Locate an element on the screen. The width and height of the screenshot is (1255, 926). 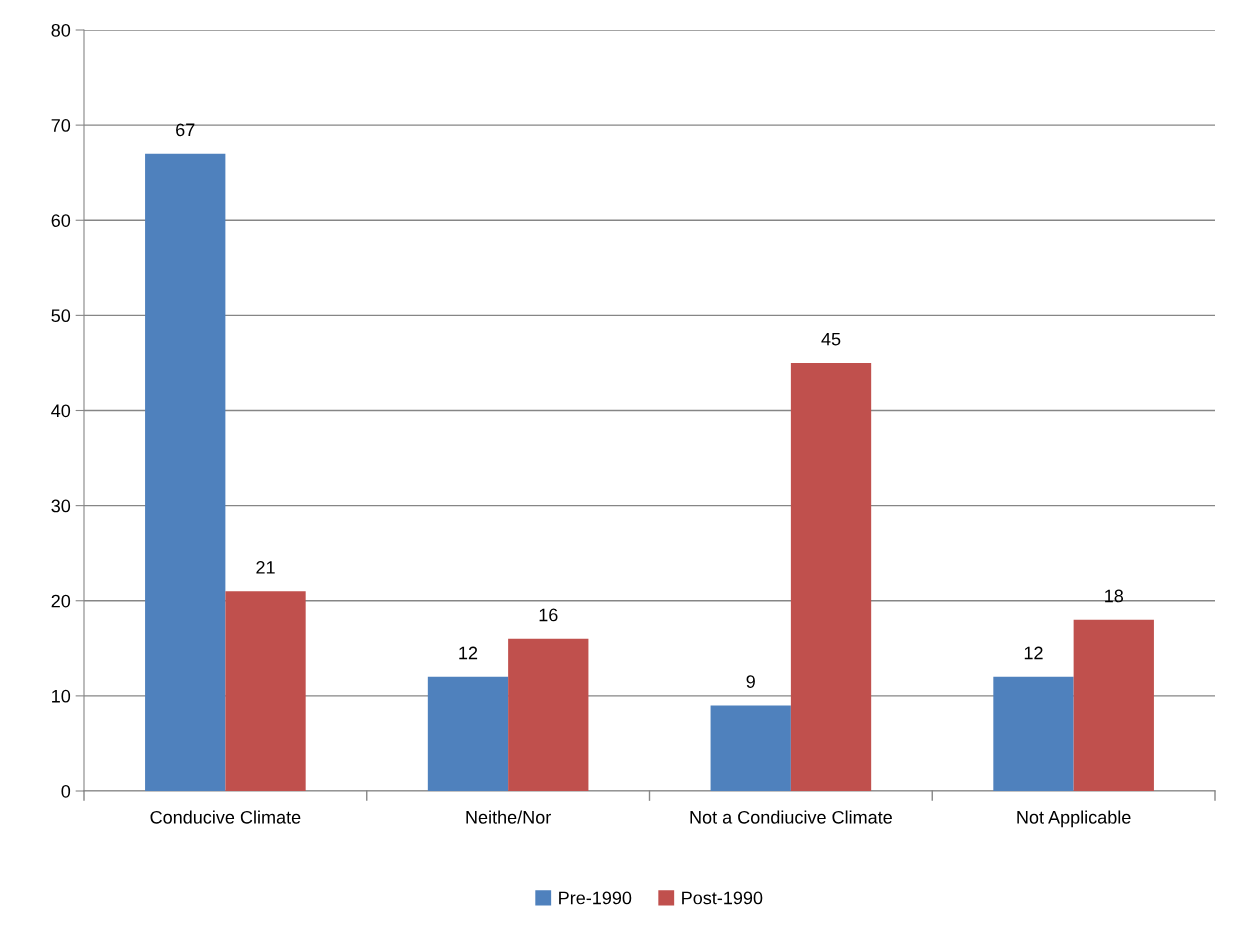
y-tick-label: 30 is located at coordinates (61, 506).